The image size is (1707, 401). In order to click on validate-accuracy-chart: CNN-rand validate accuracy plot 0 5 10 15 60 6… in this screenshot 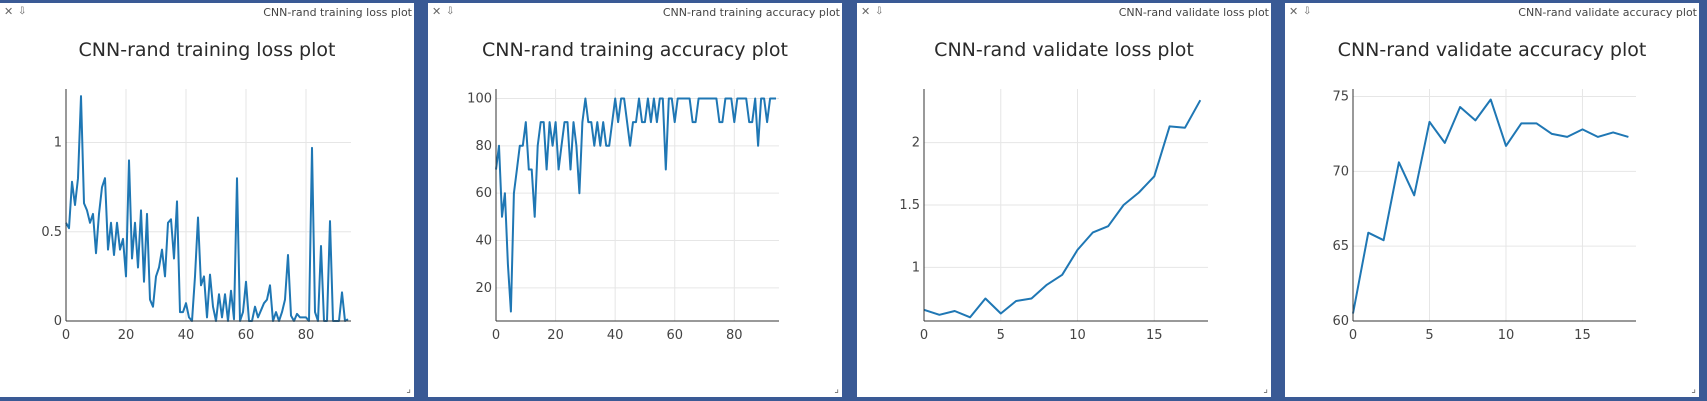, I will do `click(1489, 191)`.